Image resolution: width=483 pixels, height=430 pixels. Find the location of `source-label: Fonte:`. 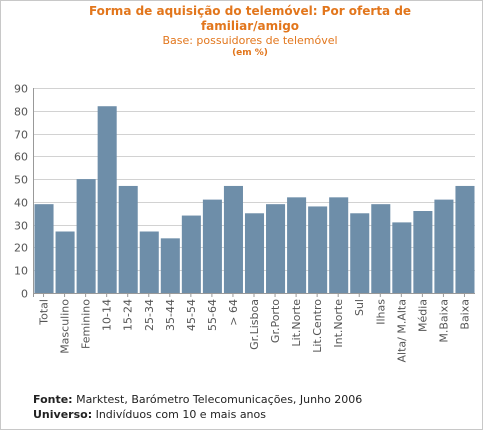

source-label: Fonte: is located at coordinates (53, 399).